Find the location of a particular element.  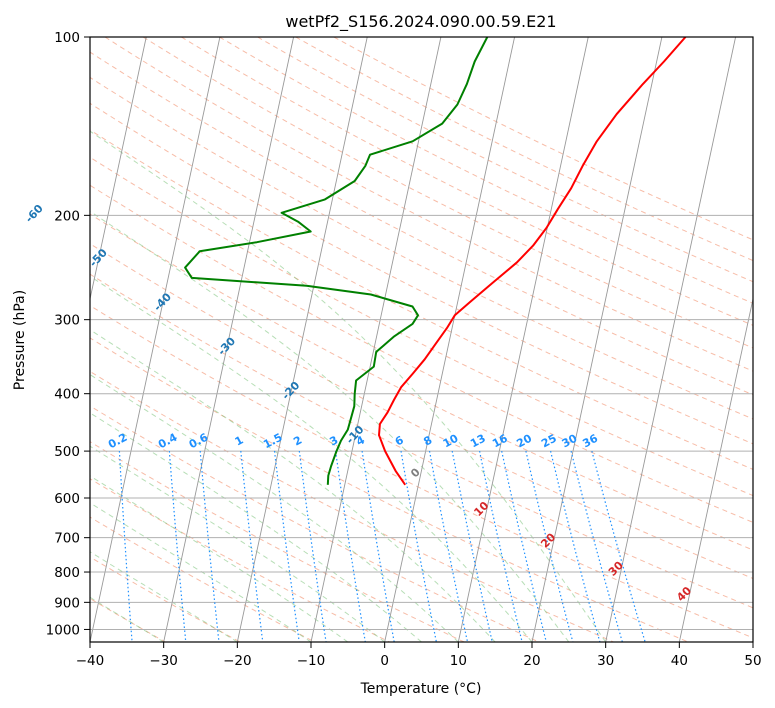

x-tick-label: −30 is located at coordinates (163, 661).